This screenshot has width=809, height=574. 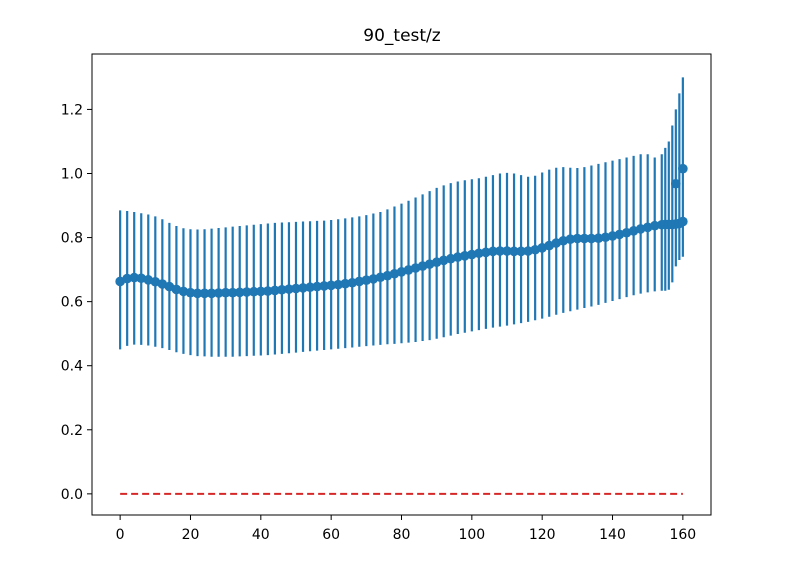 I want to click on x-tick-label: 40, so click(x=261, y=535).